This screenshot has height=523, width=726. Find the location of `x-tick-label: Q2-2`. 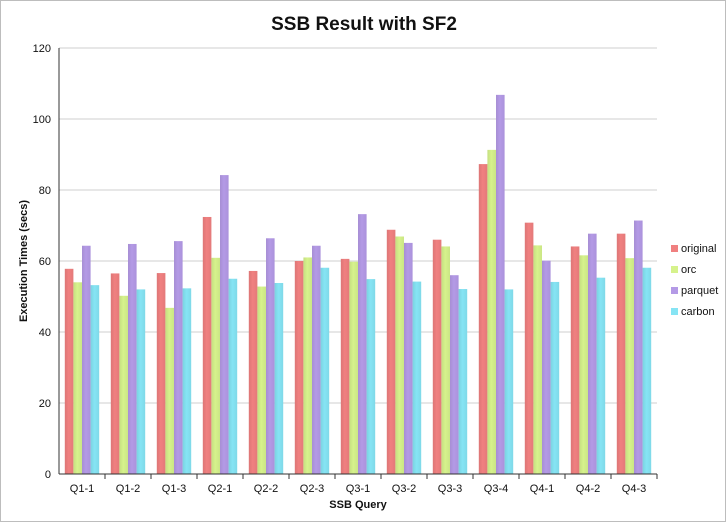

x-tick-label: Q2-2 is located at coordinates (266, 489).